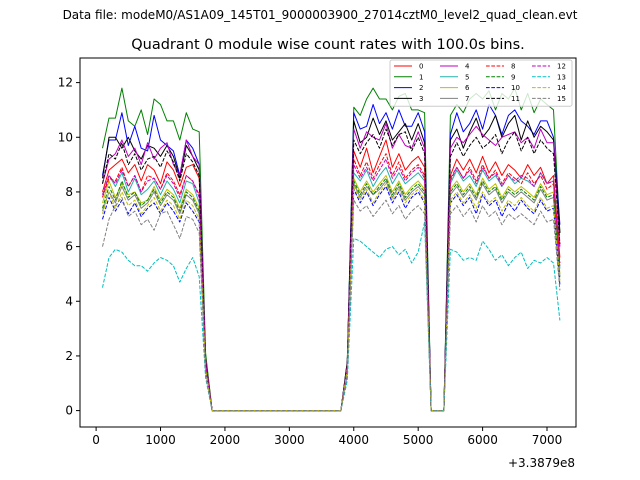 The image size is (640, 480). What do you see at coordinates (513, 67) in the screenshot?
I see `legend-label-8: 8` at bounding box center [513, 67].